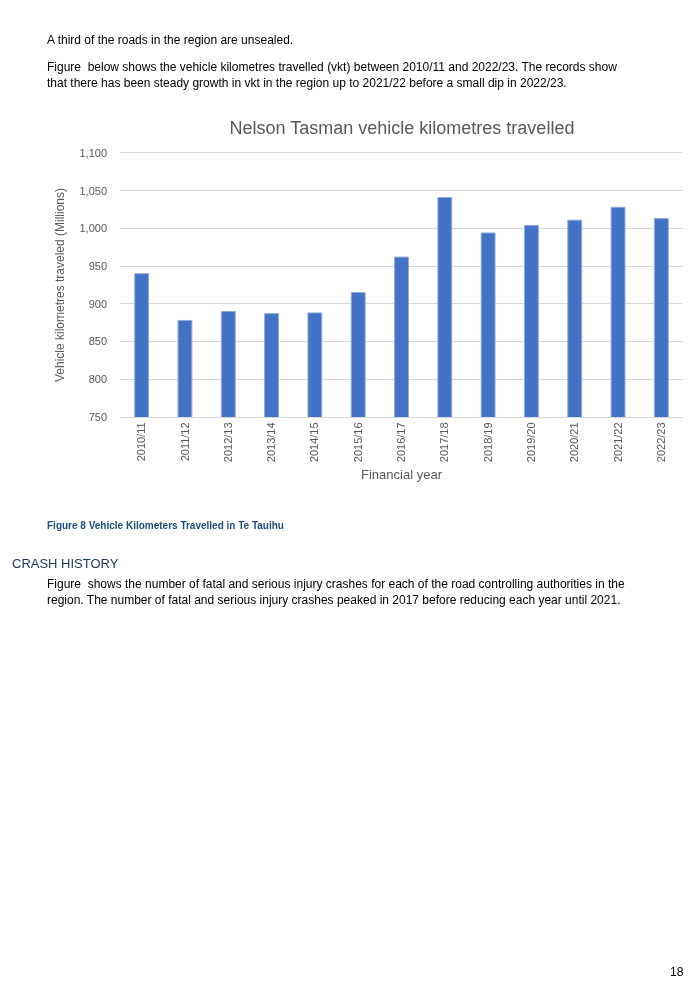 The width and height of the screenshot is (688, 1004). Describe the element at coordinates (444, 442) in the screenshot. I see `x-tick-label: 2017/18` at that location.